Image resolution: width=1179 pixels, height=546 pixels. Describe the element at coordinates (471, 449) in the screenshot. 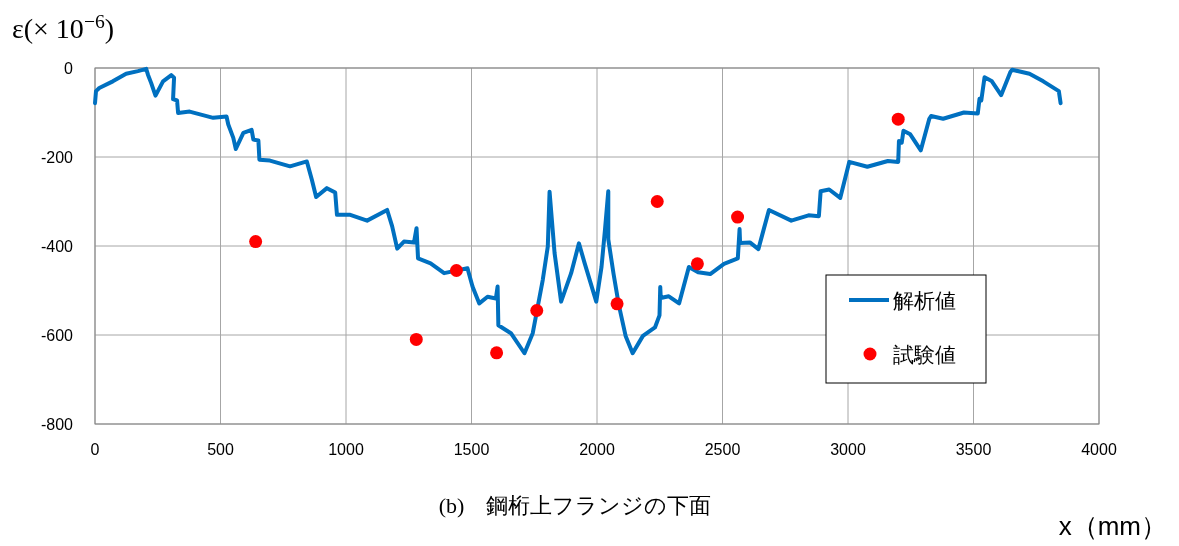

I see `x-tick-label: 1500` at that location.